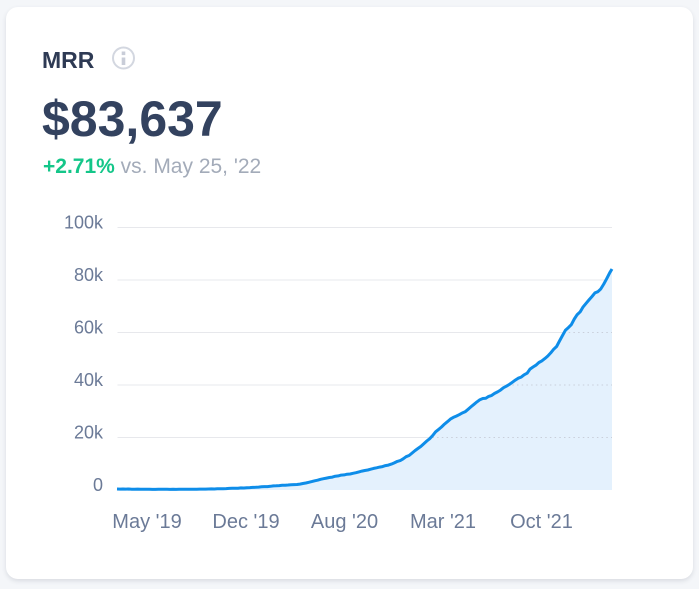 The height and width of the screenshot is (589, 699). What do you see at coordinates (146, 522) in the screenshot?
I see `svg-text: May '19` at bounding box center [146, 522].